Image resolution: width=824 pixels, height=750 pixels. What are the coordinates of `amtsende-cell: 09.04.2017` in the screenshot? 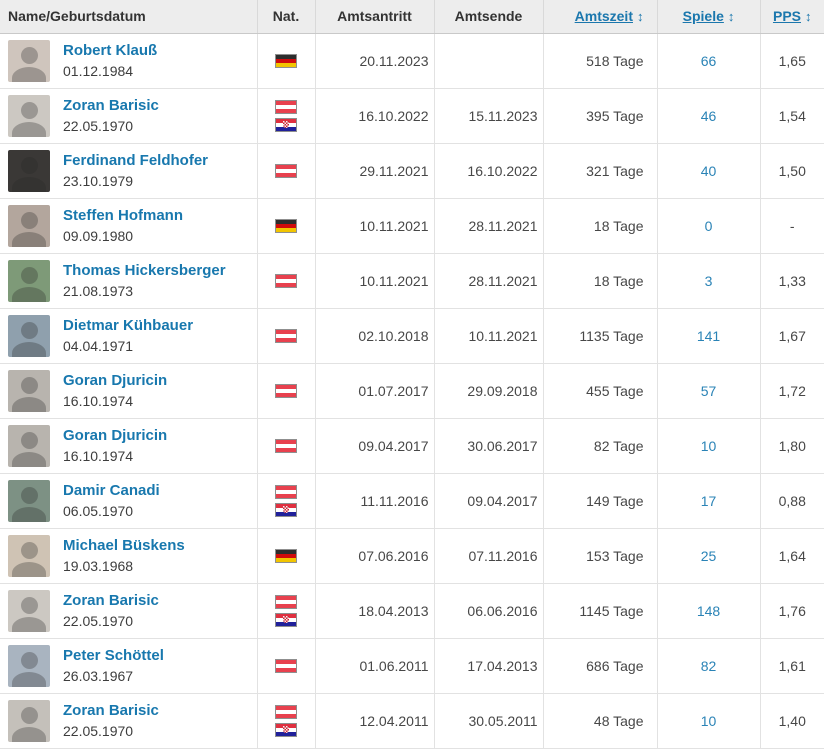 It's located at (489, 501).